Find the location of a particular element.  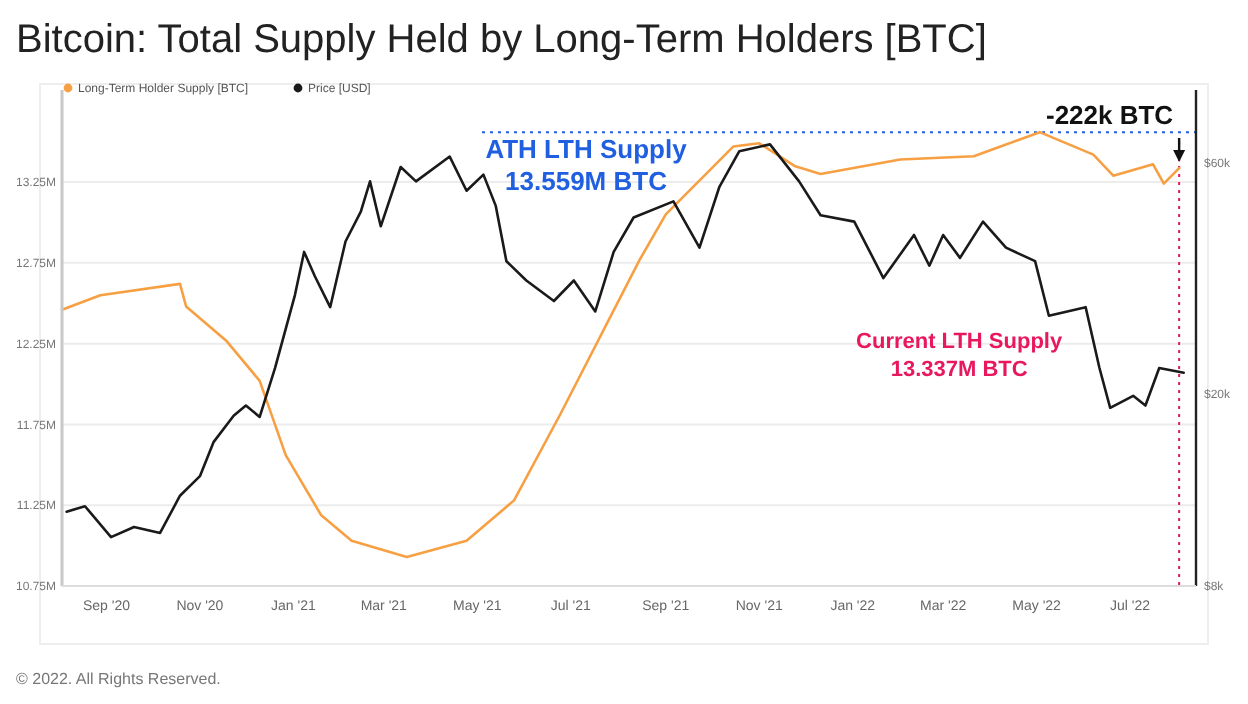

chart-title: Bitcoin: Total Supply Held by Long-Term Holders [BTC] is located at coordinates (501, 40).